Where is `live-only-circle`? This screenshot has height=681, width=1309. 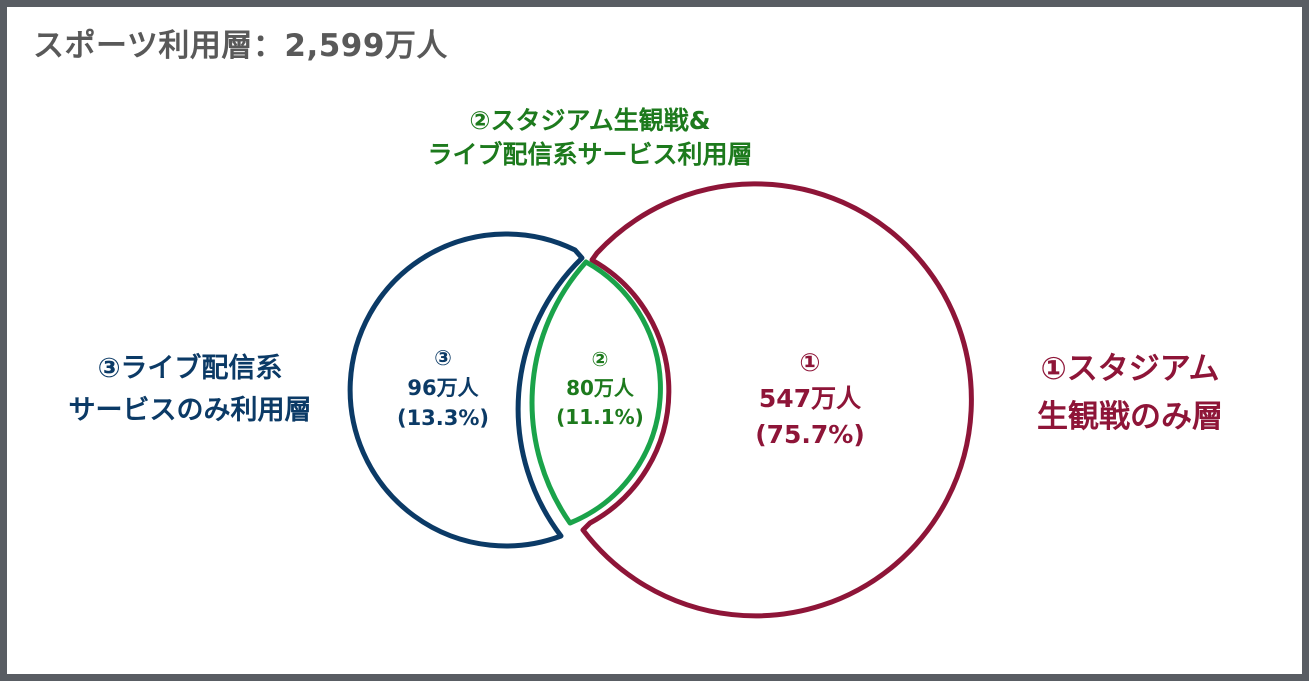
live-only-circle is located at coordinates (466, 390).